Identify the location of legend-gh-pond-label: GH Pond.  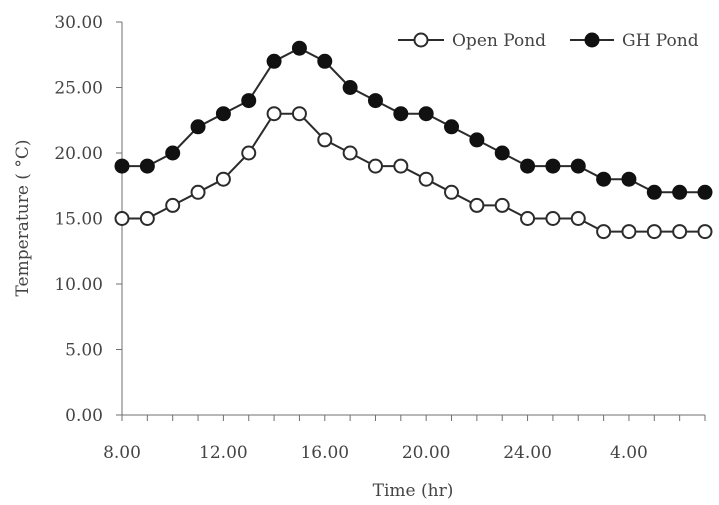
(660, 41).